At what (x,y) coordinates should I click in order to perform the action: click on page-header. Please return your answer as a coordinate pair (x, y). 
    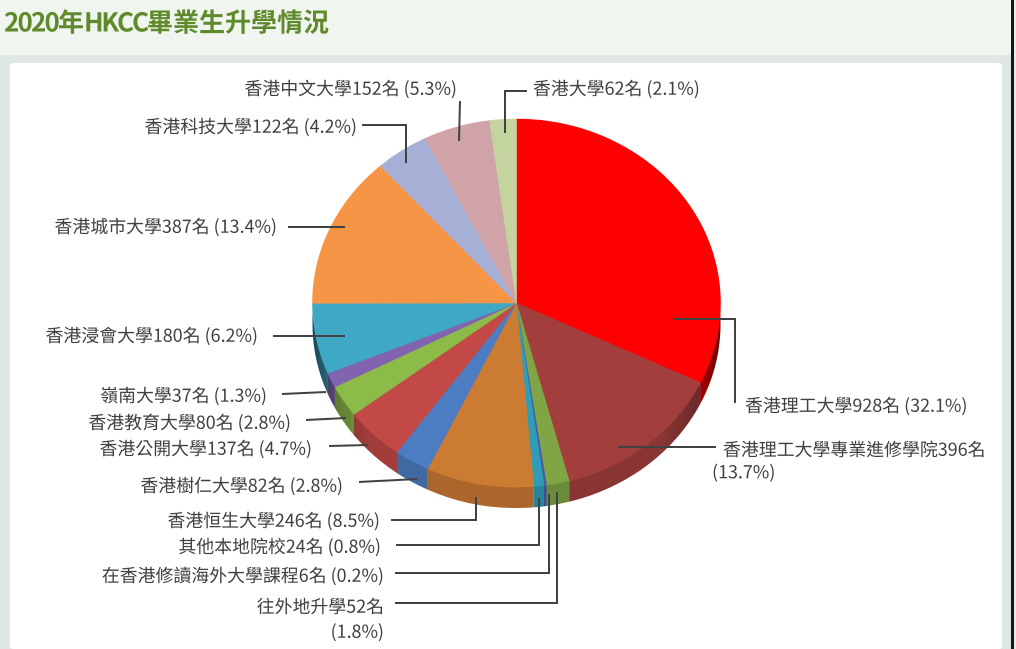
    Looking at the image, I should click on (508, 27).